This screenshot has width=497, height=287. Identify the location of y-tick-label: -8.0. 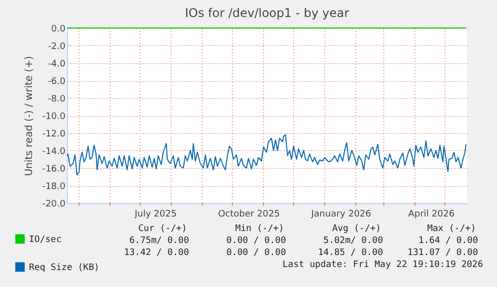
(57, 99).